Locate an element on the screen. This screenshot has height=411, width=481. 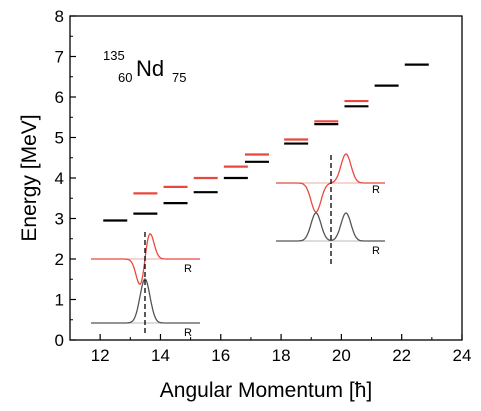
x-tick-label-14: 14 is located at coordinates (160, 355).